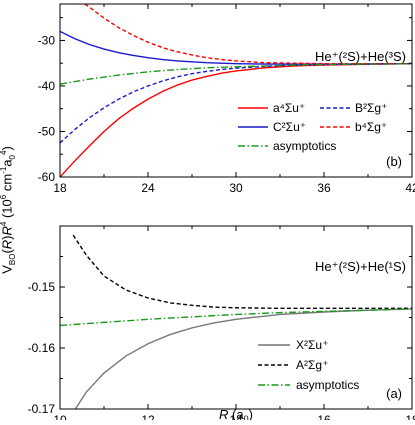 This screenshot has width=415, height=425. I want to click on legend: X²Σu⁺ A²Σg⁺ asymptotics, so click(308, 365).